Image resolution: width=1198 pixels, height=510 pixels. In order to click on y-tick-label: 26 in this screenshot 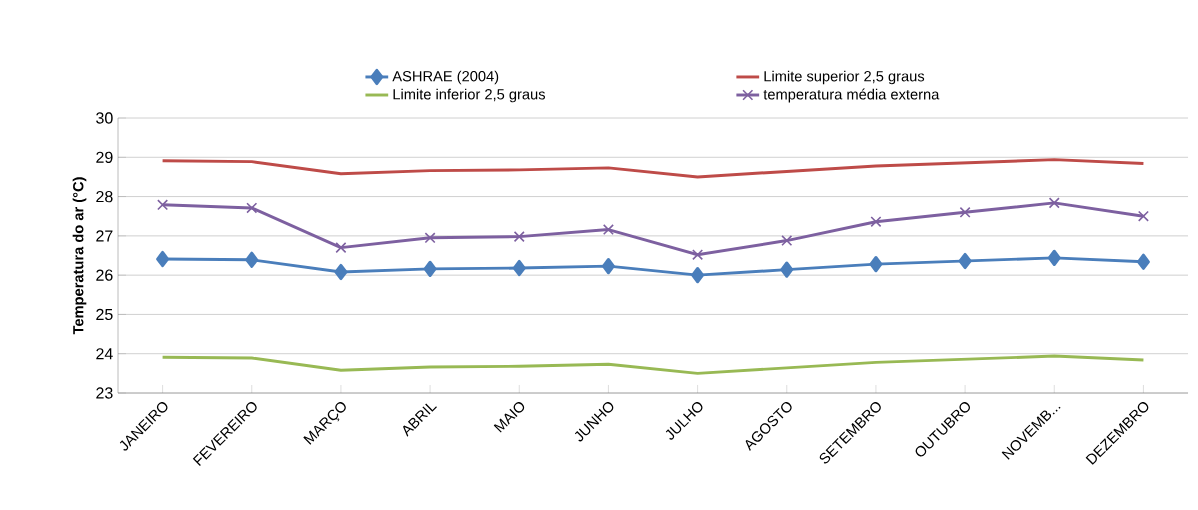, I will do `click(104, 275)`.